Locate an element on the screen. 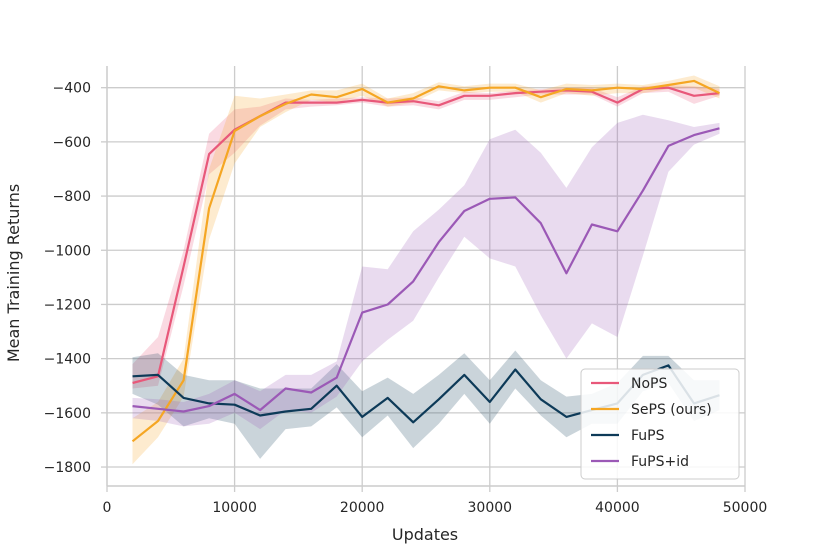  legend-box is located at coordinates (660, 424).